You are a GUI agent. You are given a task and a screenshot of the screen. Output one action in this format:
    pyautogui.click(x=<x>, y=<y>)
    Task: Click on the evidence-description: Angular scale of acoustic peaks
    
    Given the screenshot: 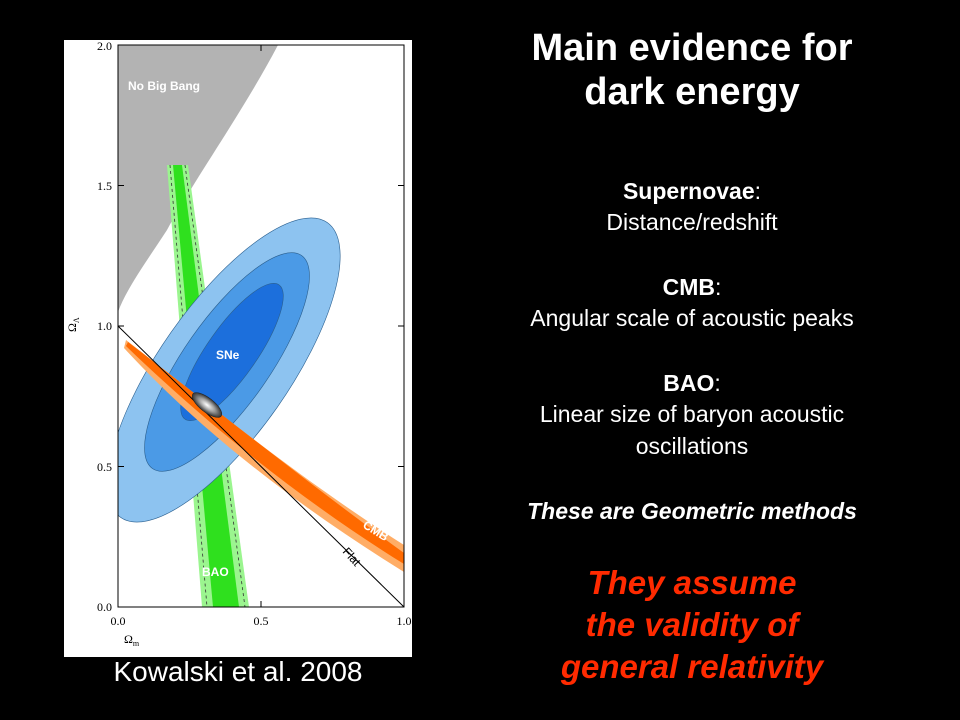 What is the action you would take?
    pyautogui.click(x=692, y=318)
    